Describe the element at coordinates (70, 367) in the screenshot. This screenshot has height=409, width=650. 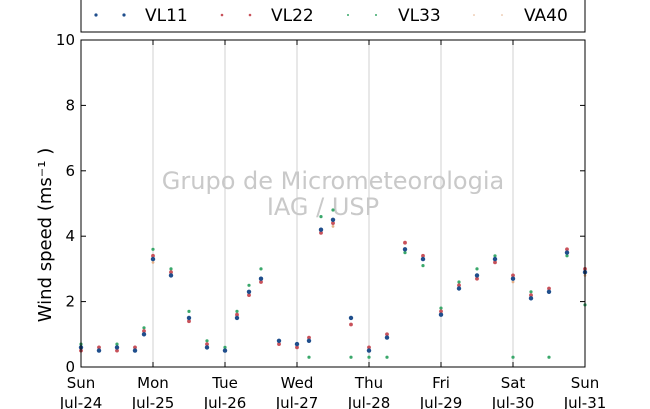
I see `y-tick-label: 0` at that location.